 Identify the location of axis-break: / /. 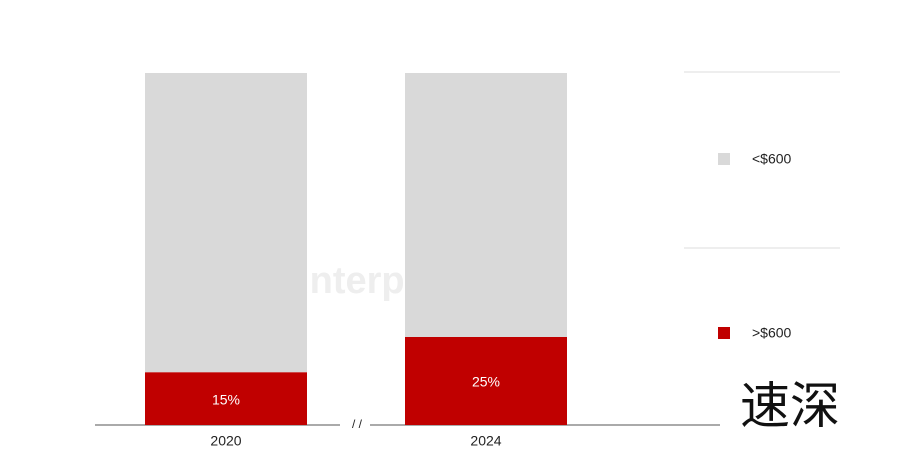
(357, 424).